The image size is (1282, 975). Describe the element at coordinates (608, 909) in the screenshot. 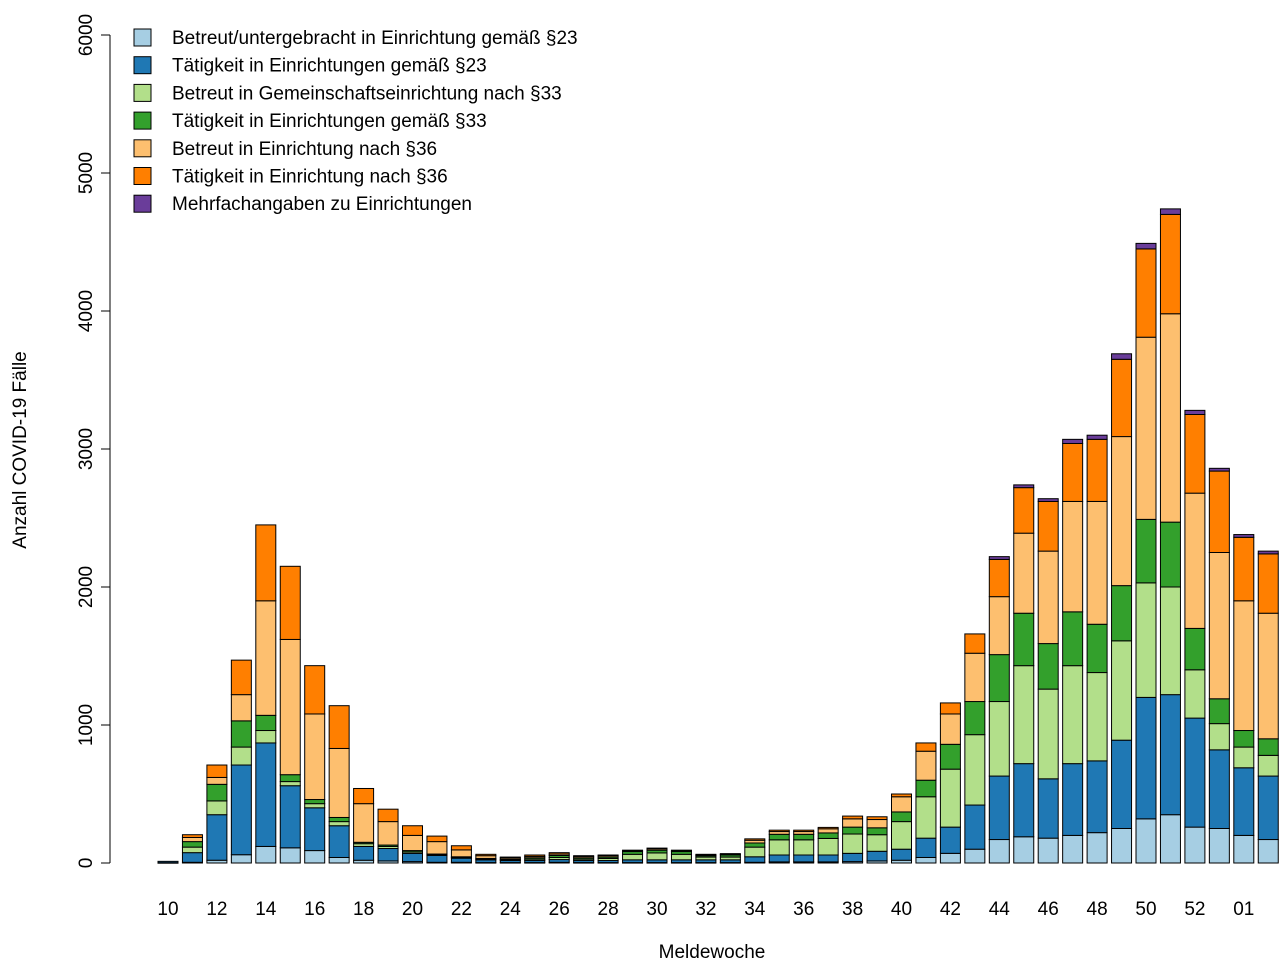

I see `x-tick-label-28: 28` at that location.